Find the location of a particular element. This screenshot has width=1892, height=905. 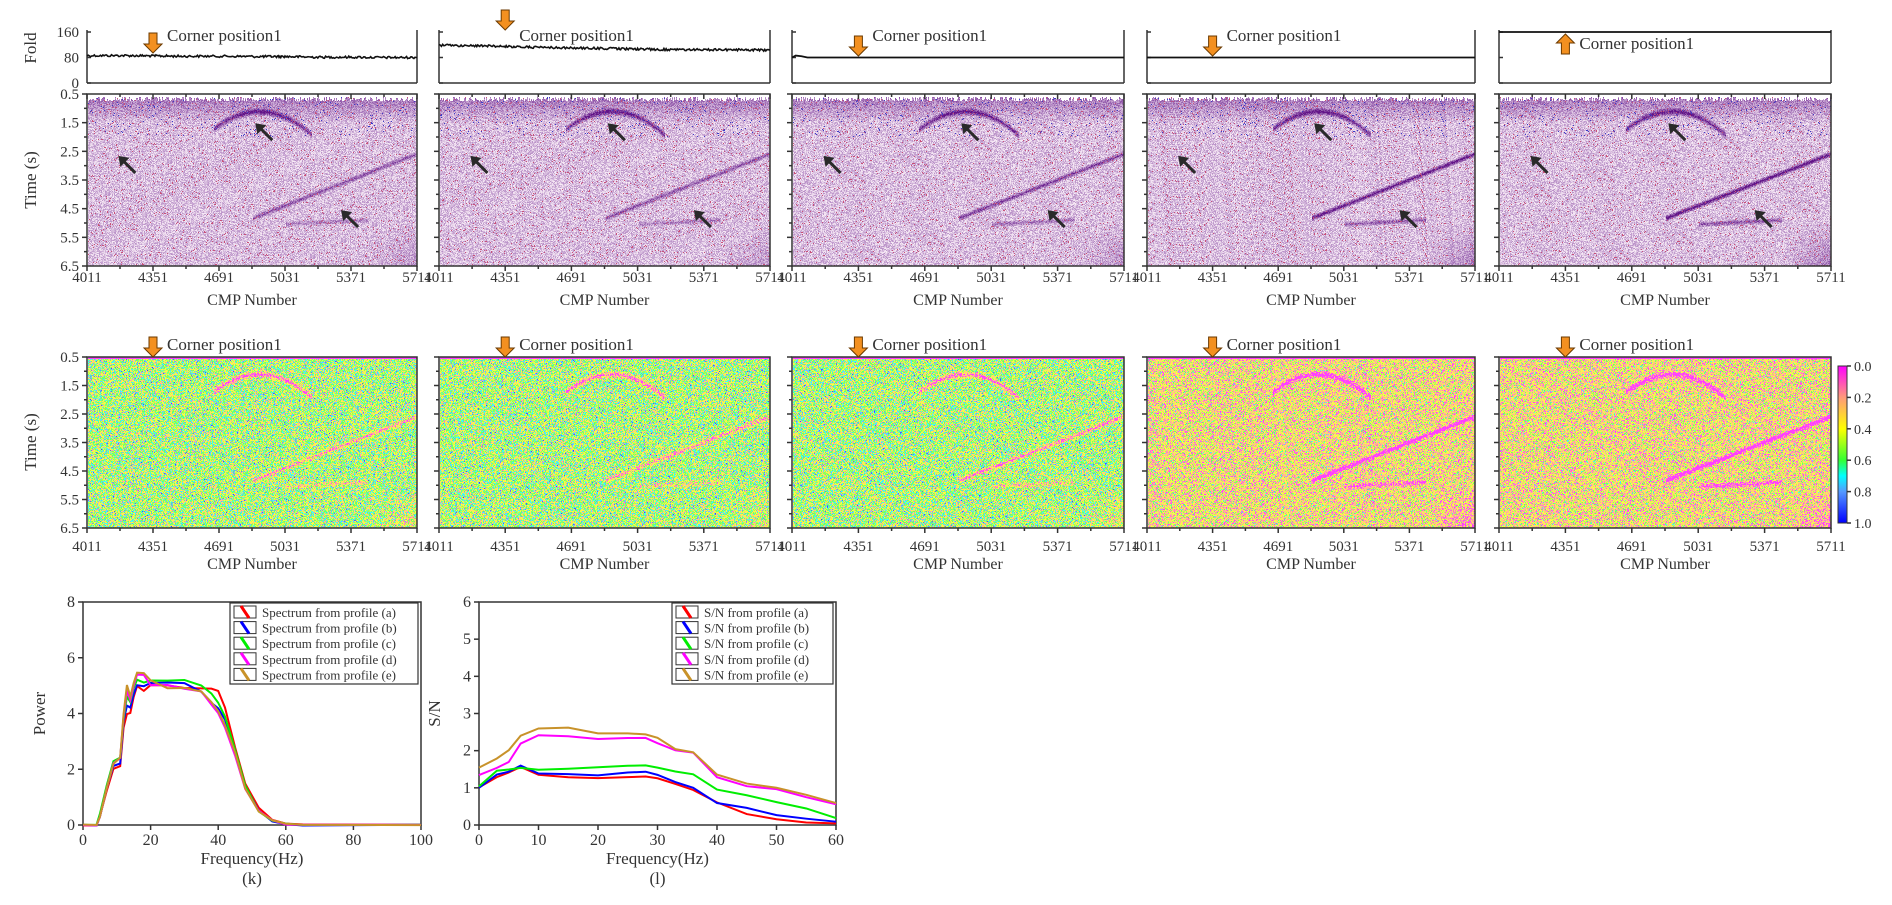

legend-item: Spectrum from profile (c) is located at coordinates (314, 643).